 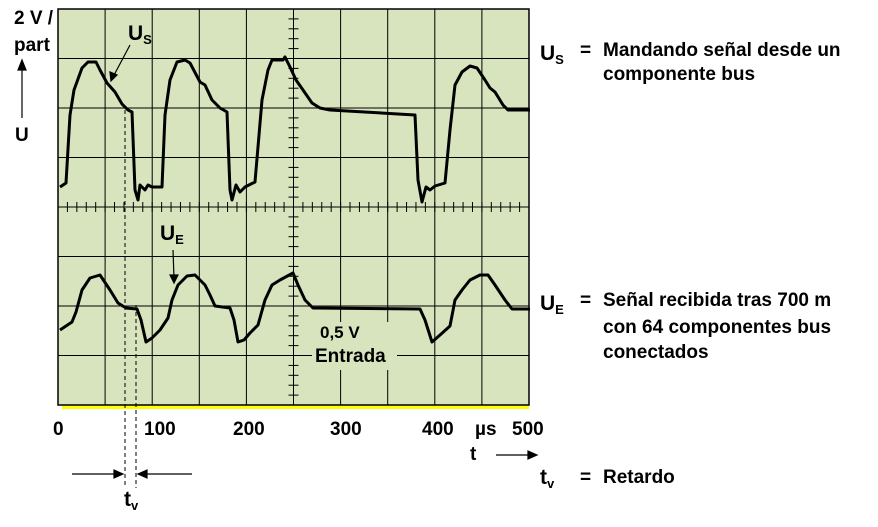 I want to click on x-tick-label: 300, so click(x=346, y=429).